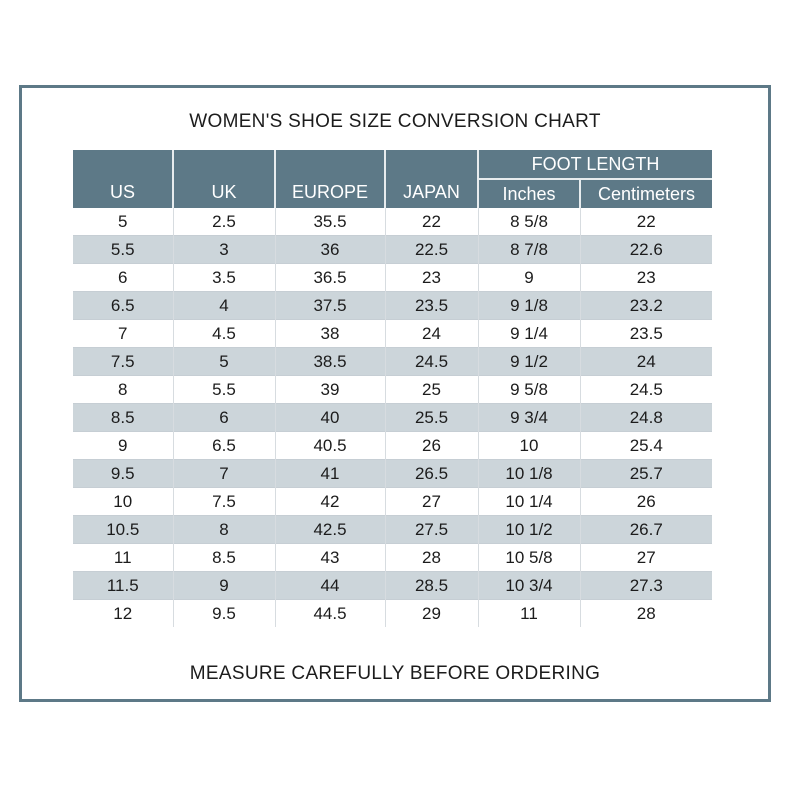  I want to click on table-cell: 36, so click(330, 249).